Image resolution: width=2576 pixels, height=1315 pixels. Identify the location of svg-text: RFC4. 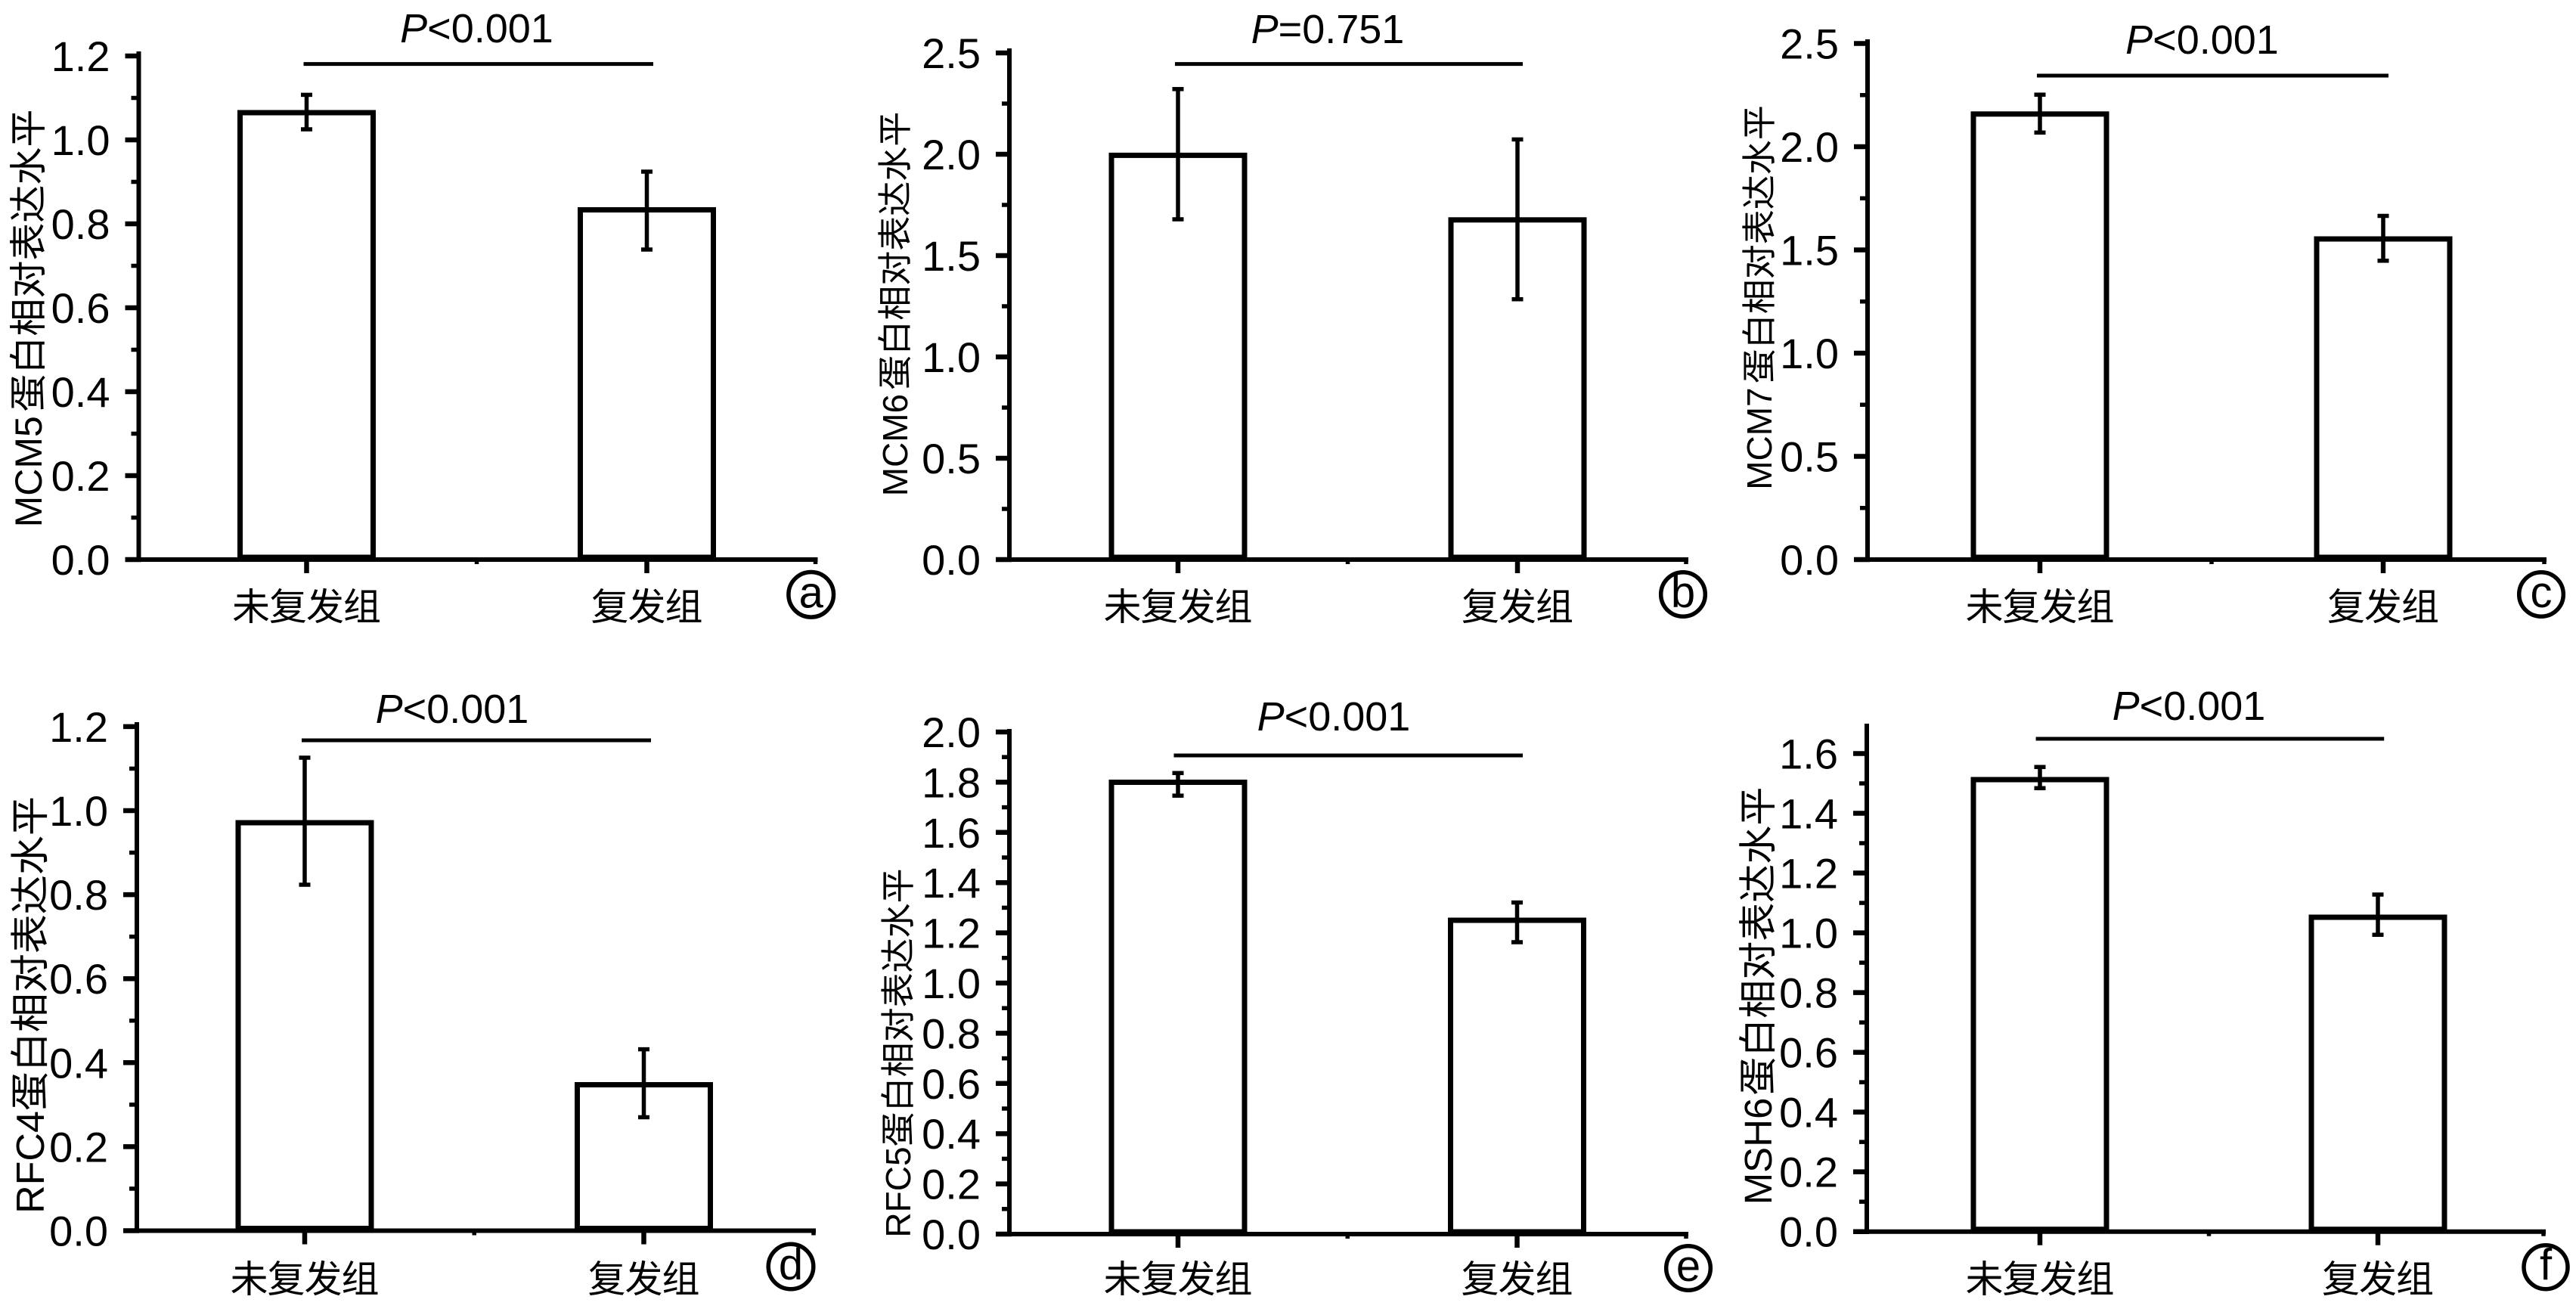
(31, 1162).